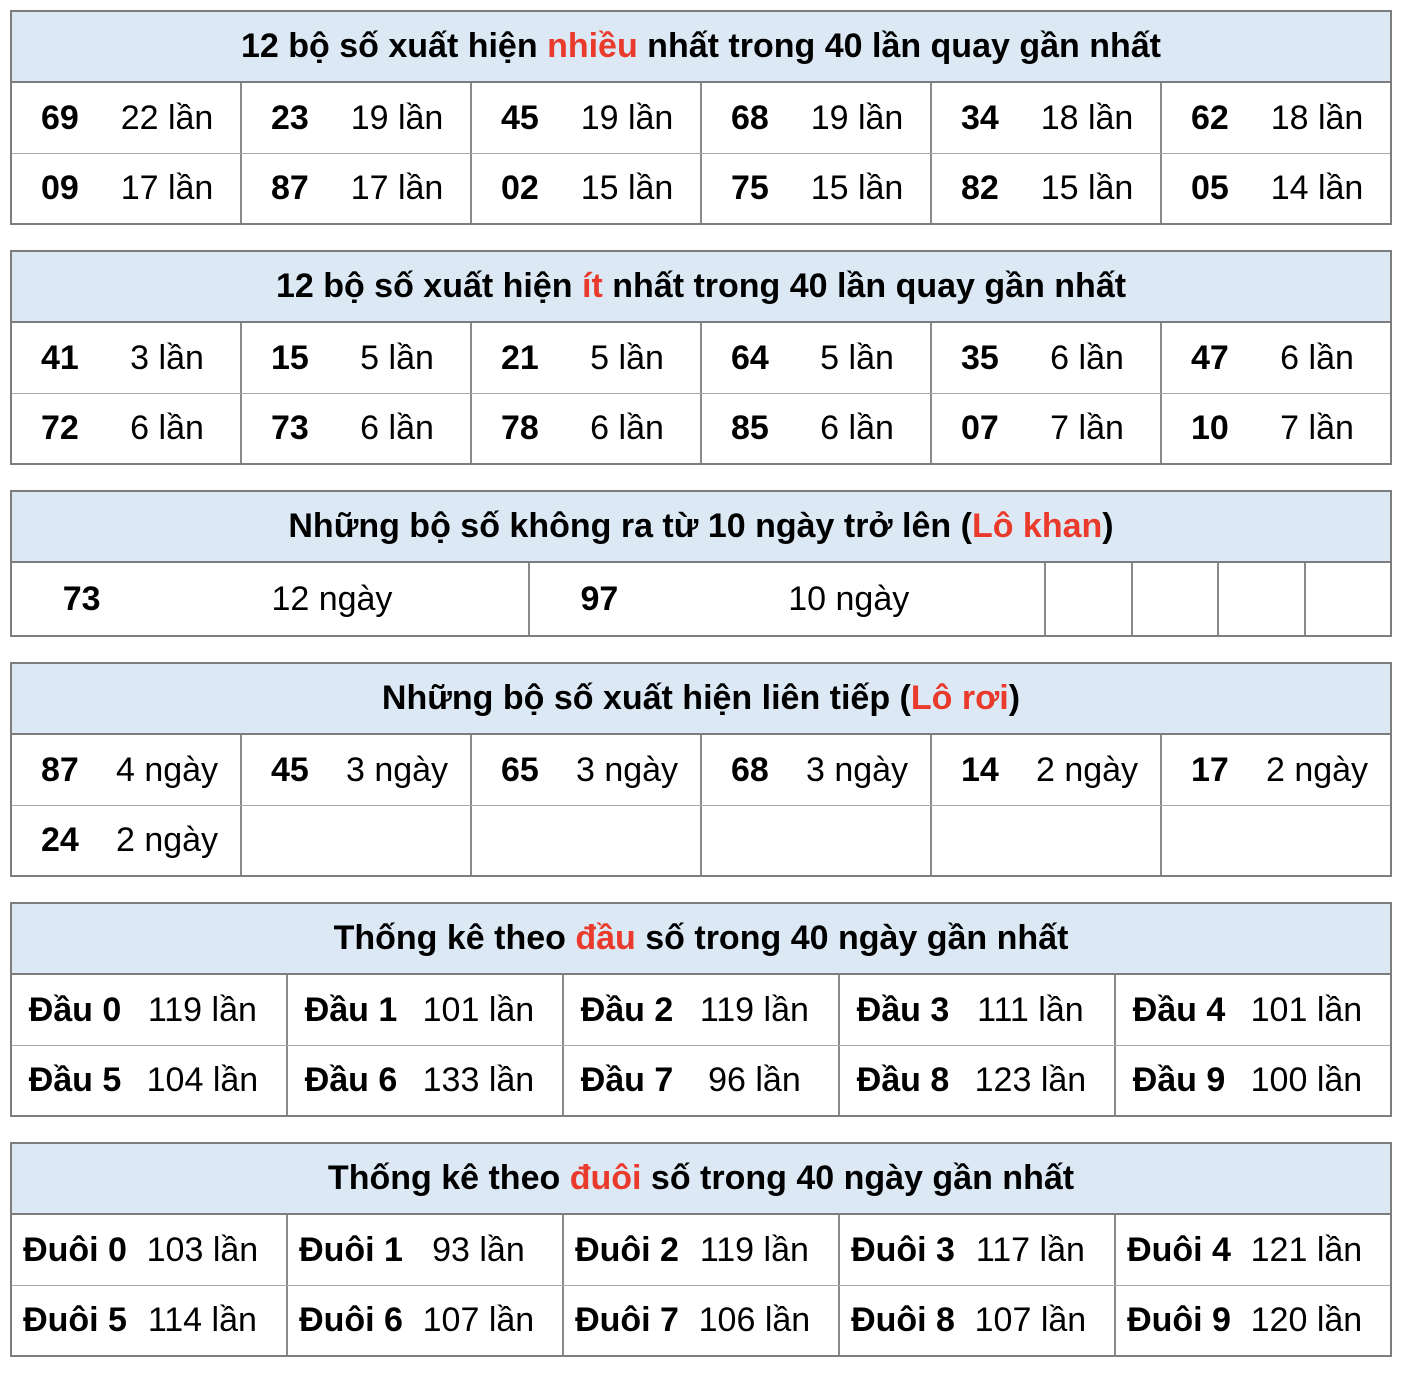 The image size is (1402, 1392). I want to click on digit-stat-cell: Đầu 7 96 lần, so click(700, 1080).